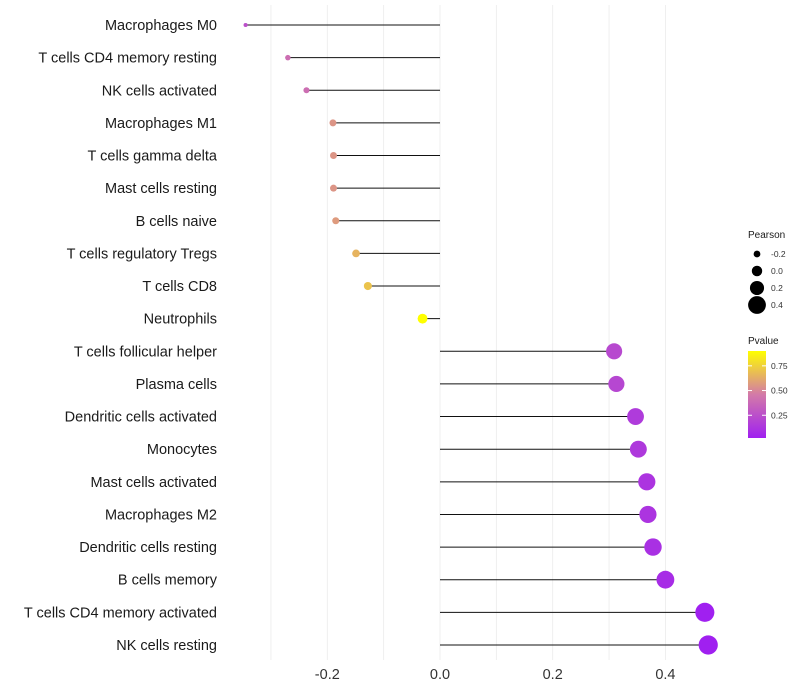  What do you see at coordinates (127, 59) in the screenshot?
I see `category-label: T cells CD4 memory resting` at bounding box center [127, 59].